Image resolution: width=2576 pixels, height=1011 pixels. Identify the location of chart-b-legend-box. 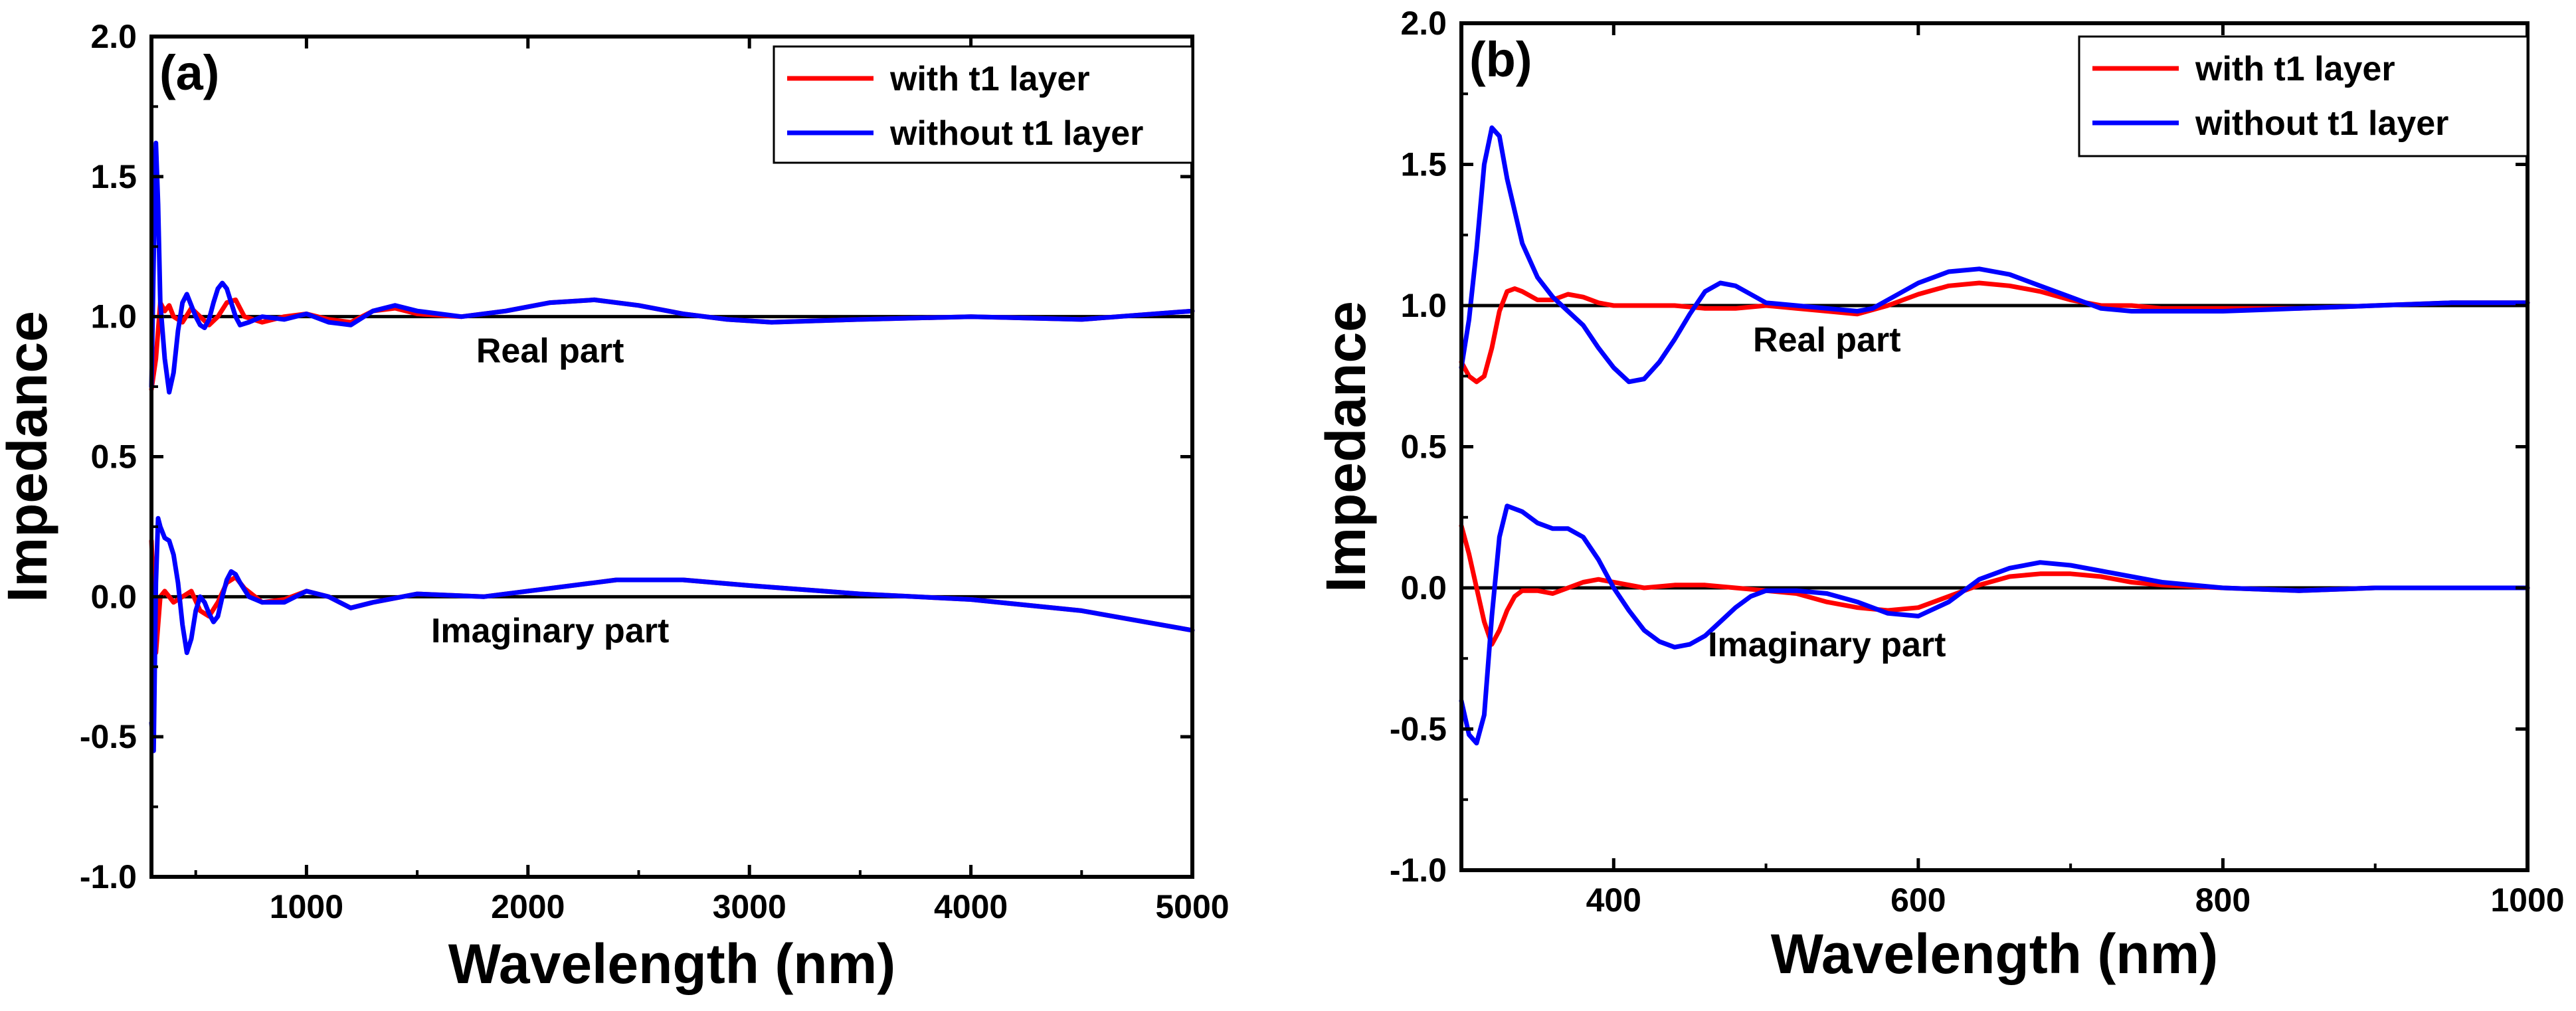
(2303, 96).